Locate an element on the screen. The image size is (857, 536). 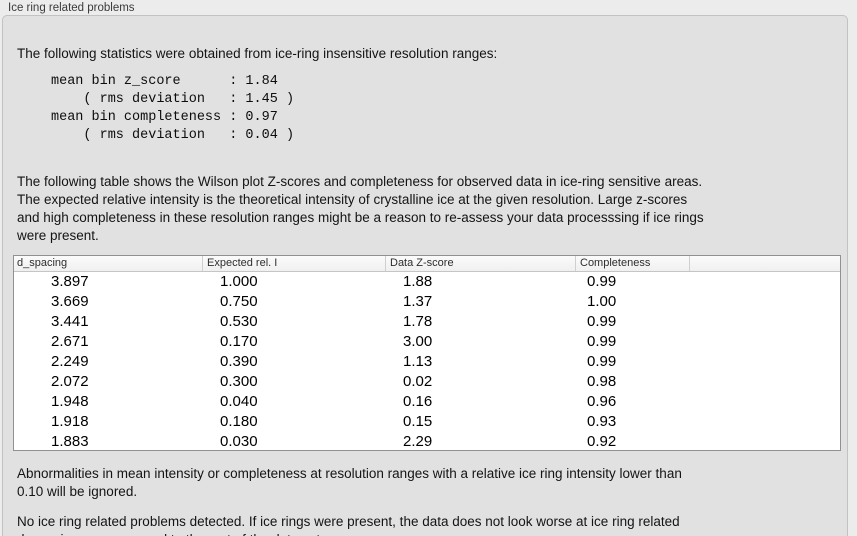
table-cell: 0.180 is located at coordinates (239, 421).